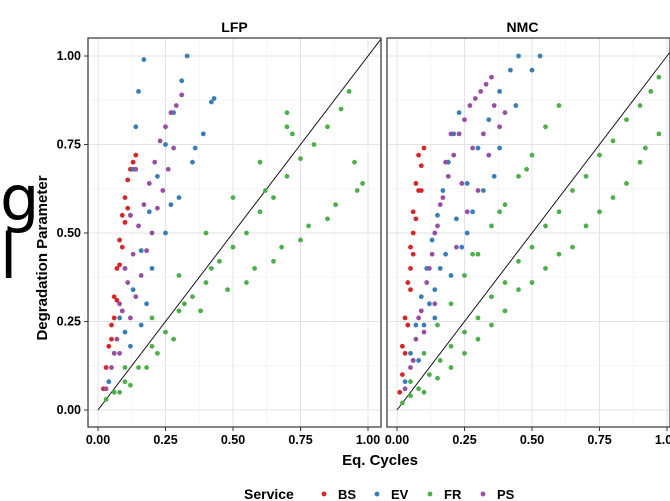 Image resolution: width=670 pixels, height=501 pixels. What do you see at coordinates (397, 440) in the screenshot?
I see `x-tick-label: 0.00` at bounding box center [397, 440].